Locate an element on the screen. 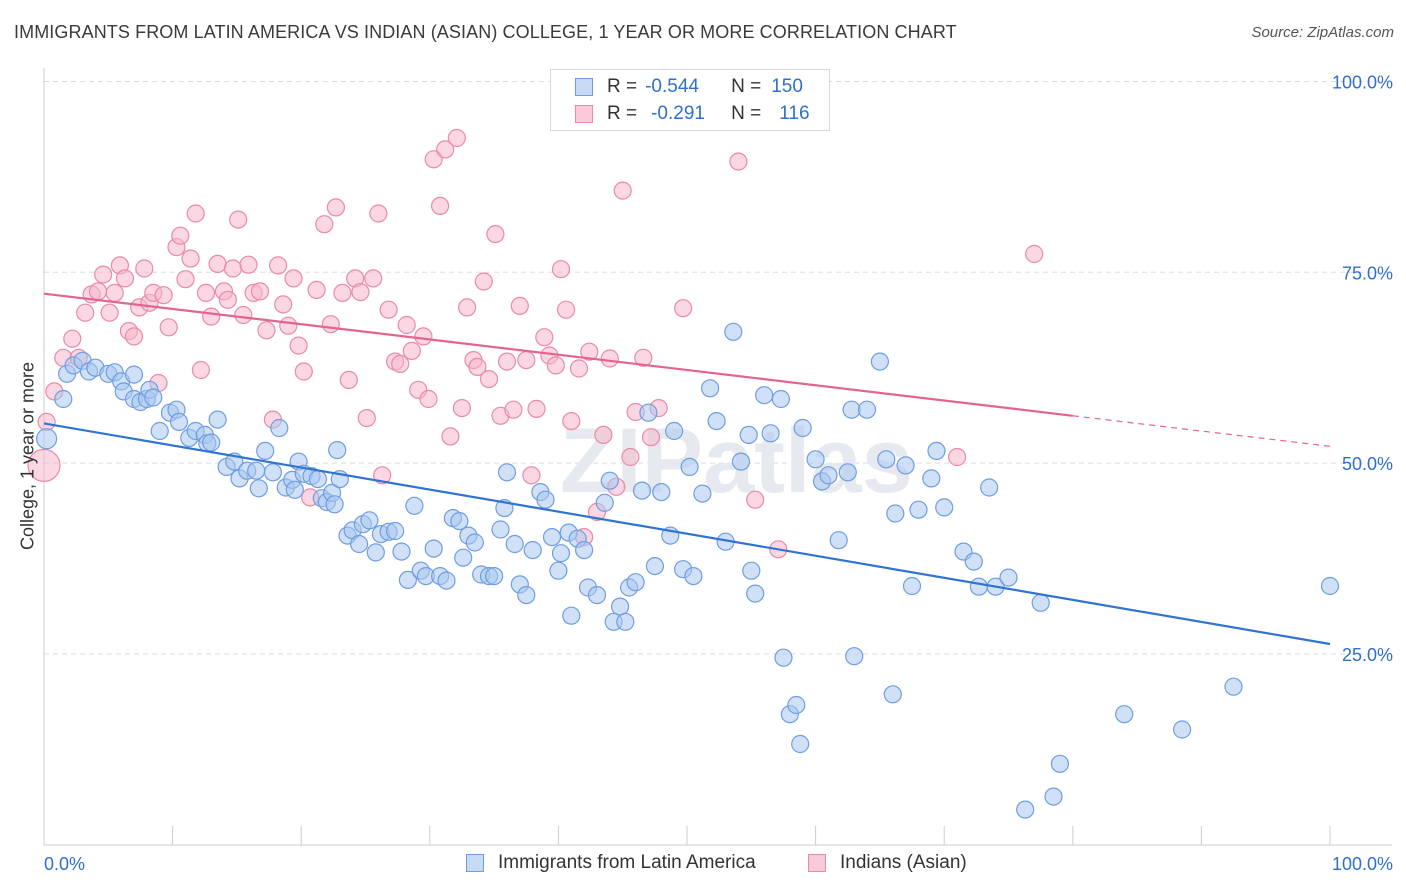 The width and height of the screenshot is (1406, 892). legend-n-value: 116 is located at coordinates (794, 113).